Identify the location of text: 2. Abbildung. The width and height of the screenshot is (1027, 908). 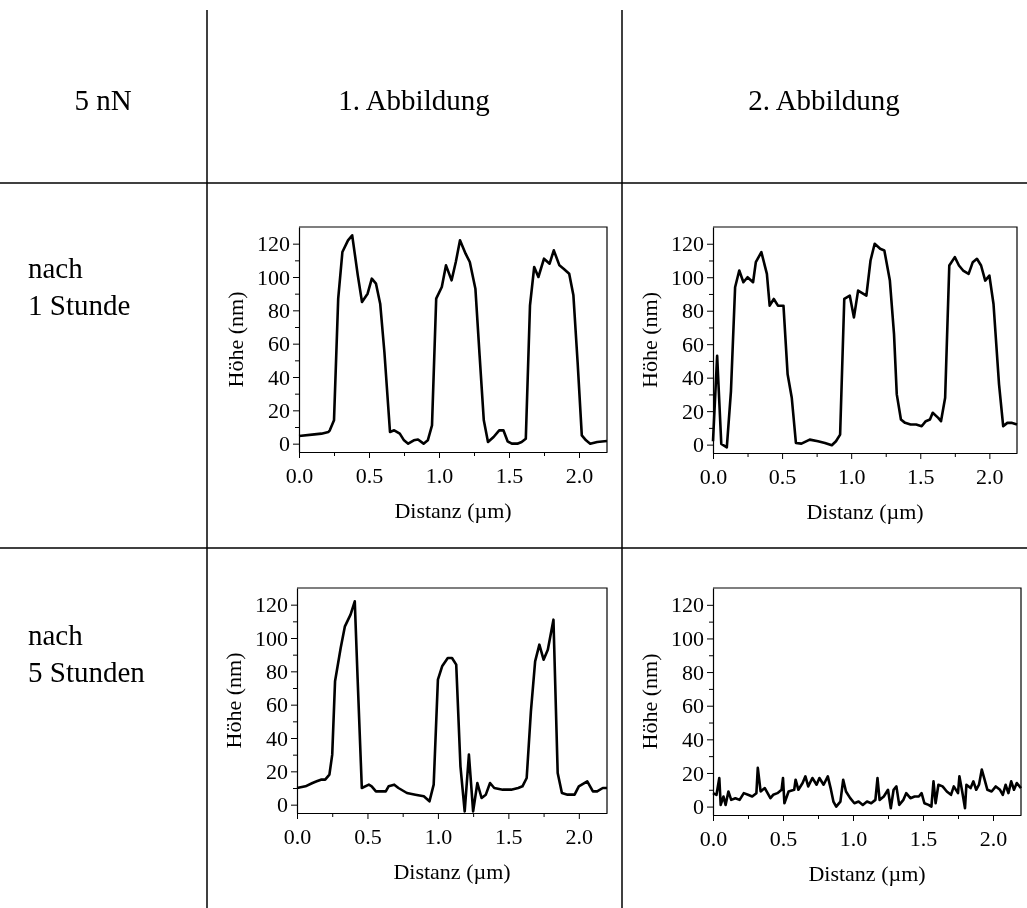
(824, 100).